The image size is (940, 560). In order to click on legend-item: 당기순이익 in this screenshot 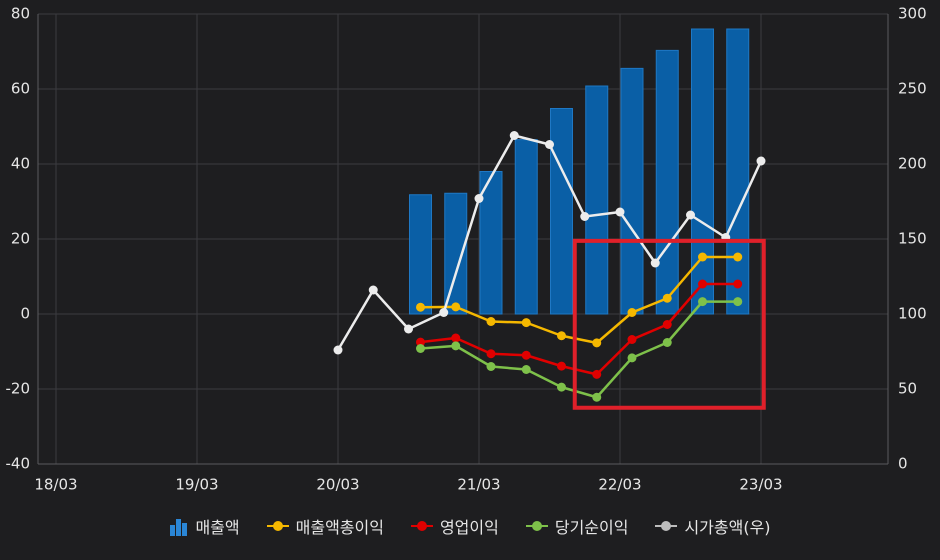, I will do `click(577, 526)`.